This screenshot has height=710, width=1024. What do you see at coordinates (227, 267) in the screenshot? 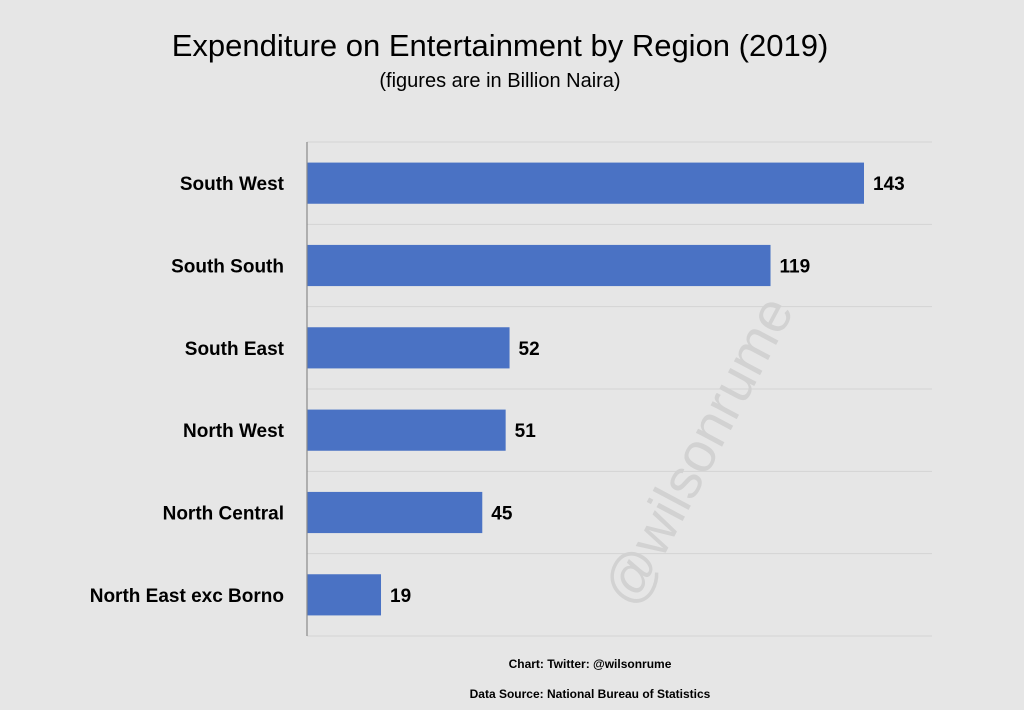
I see `category-label: South South` at bounding box center [227, 267].